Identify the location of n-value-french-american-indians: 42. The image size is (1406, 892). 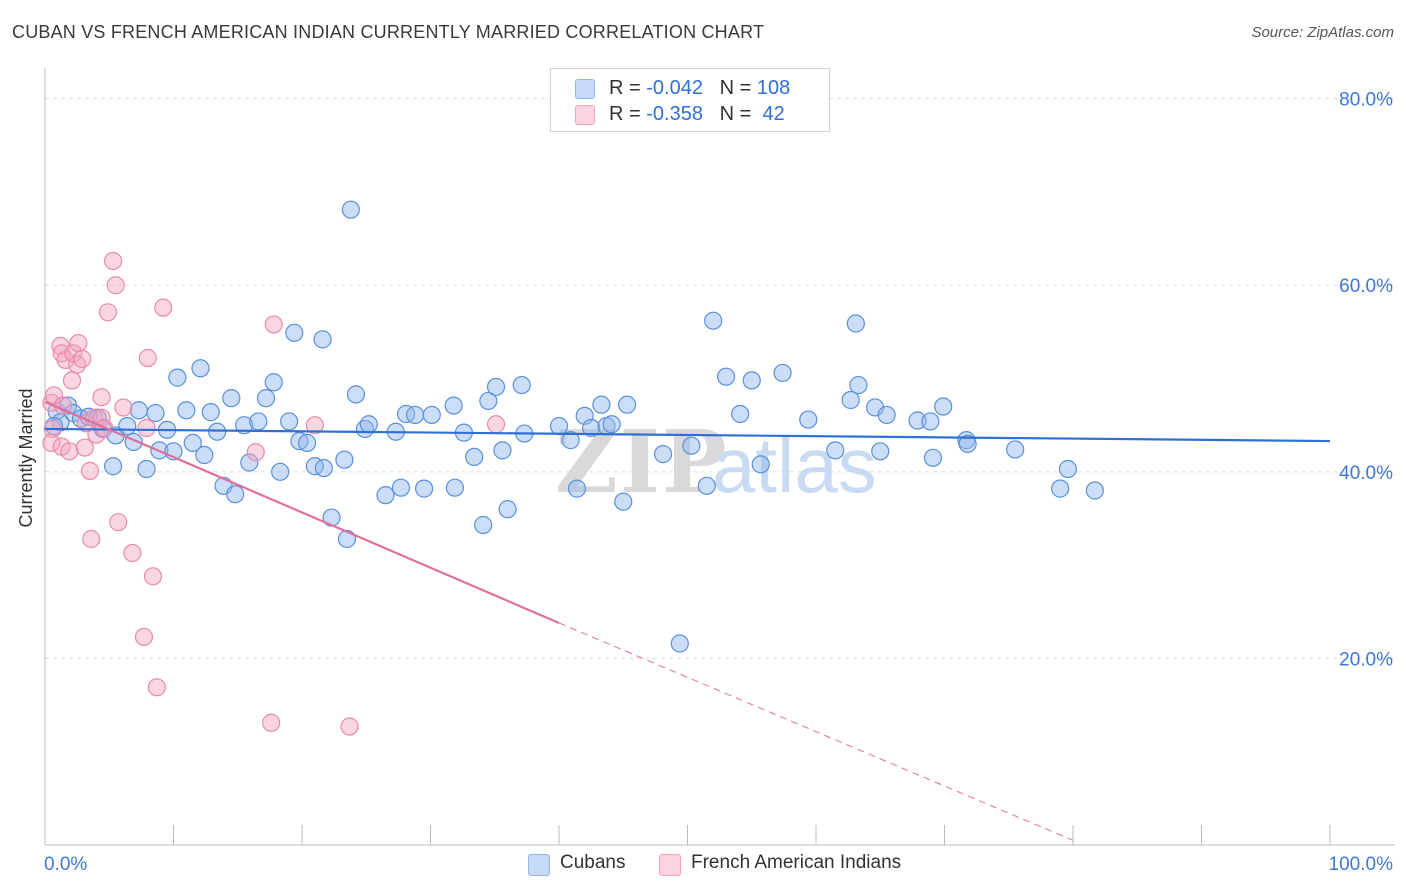
(770, 114).